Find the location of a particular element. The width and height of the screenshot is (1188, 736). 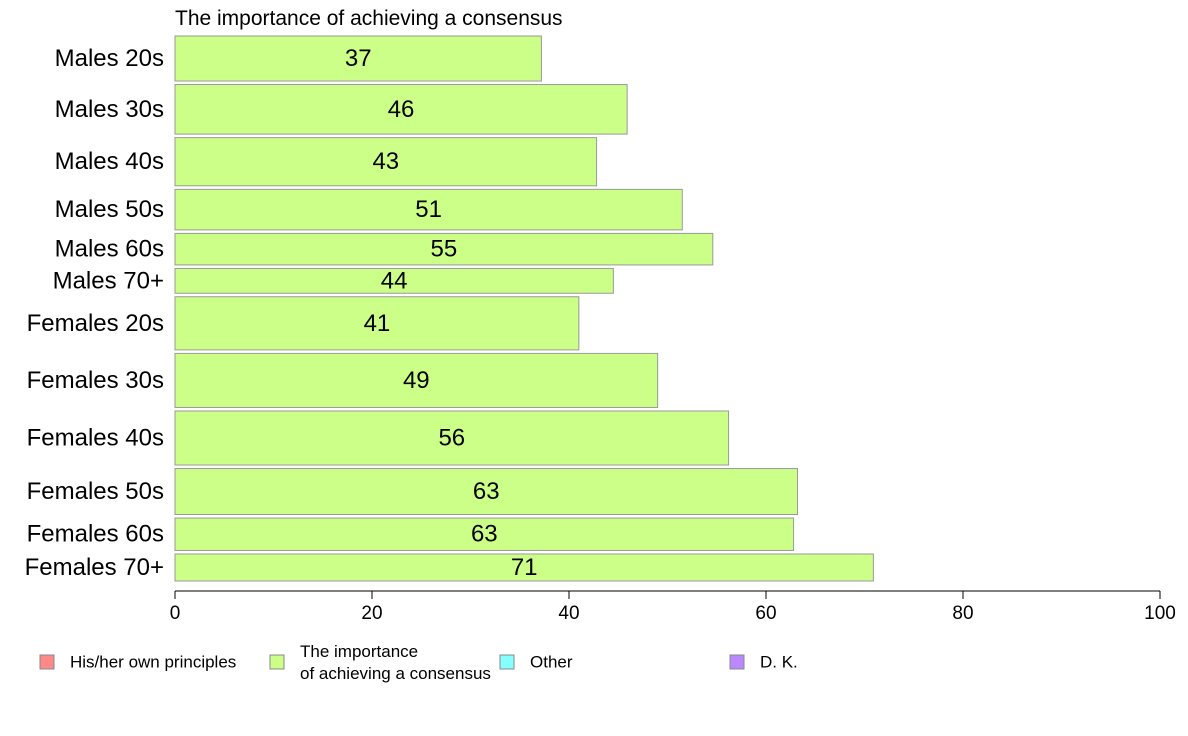

legend-label: His/her own principles is located at coordinates (153, 662).